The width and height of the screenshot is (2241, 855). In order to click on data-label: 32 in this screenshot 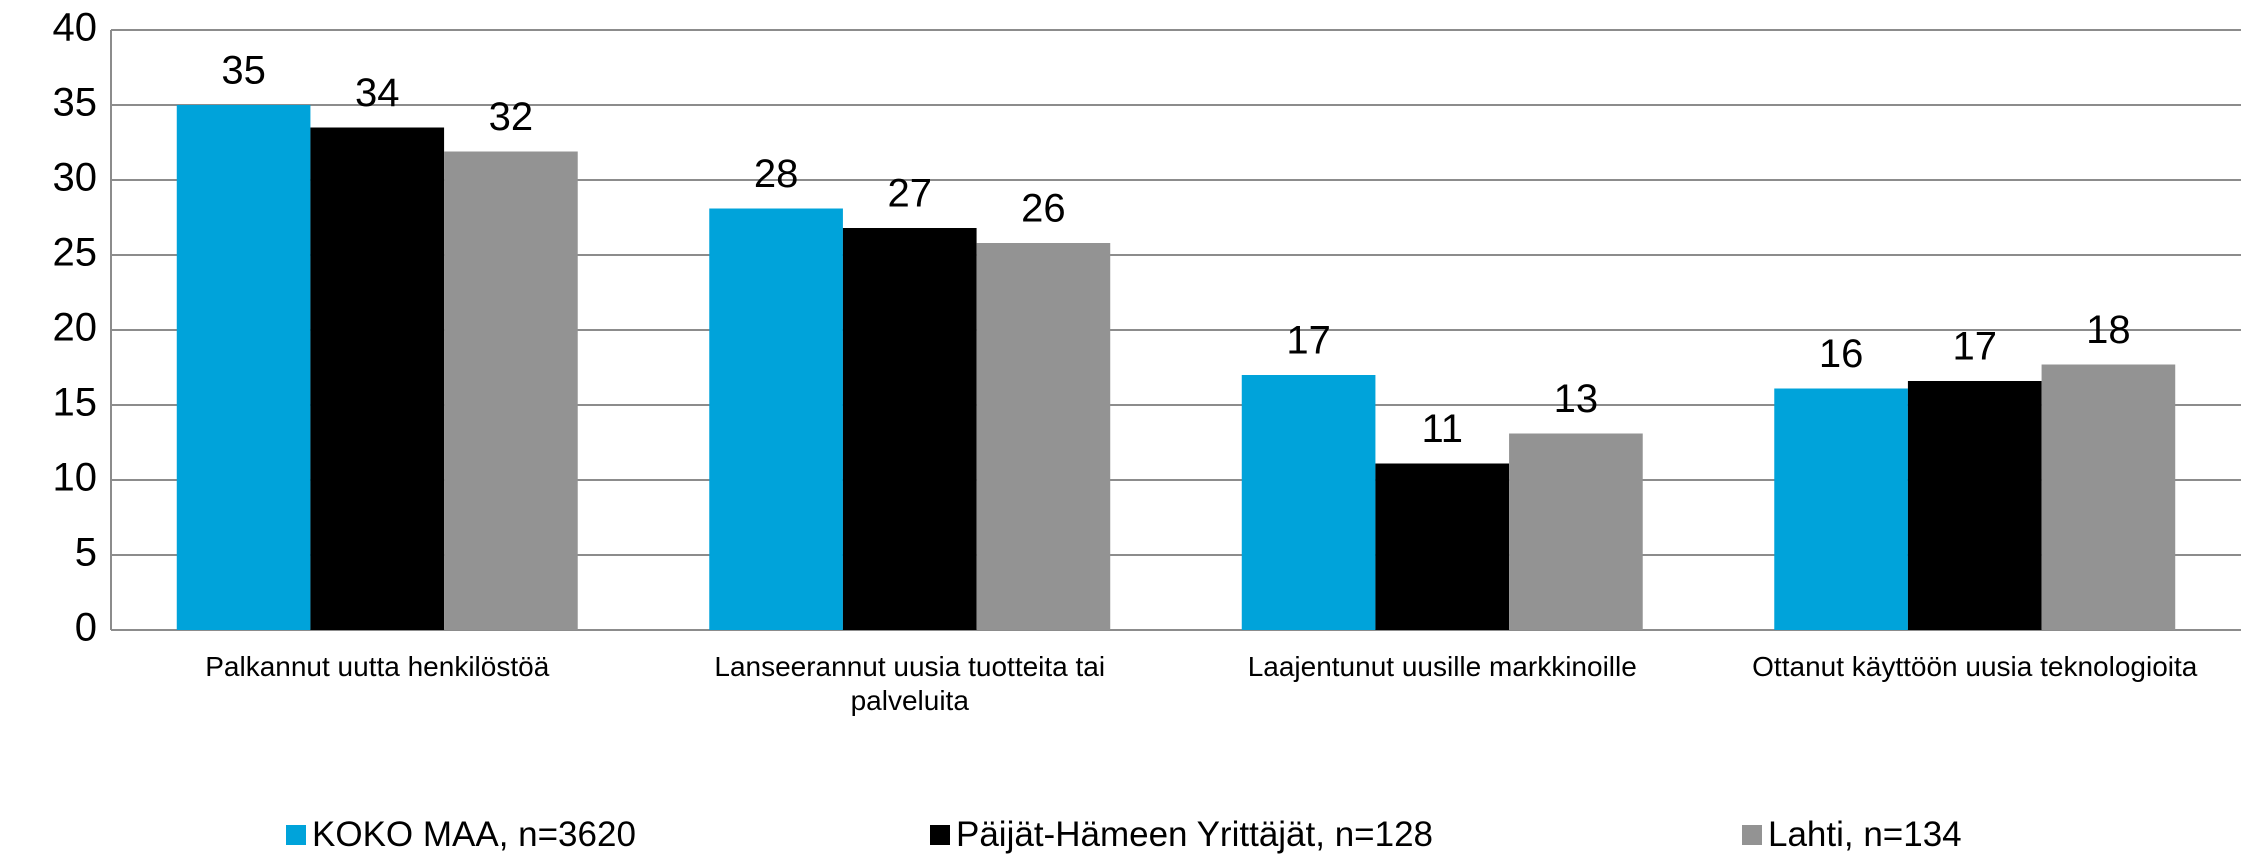, I will do `click(511, 117)`.